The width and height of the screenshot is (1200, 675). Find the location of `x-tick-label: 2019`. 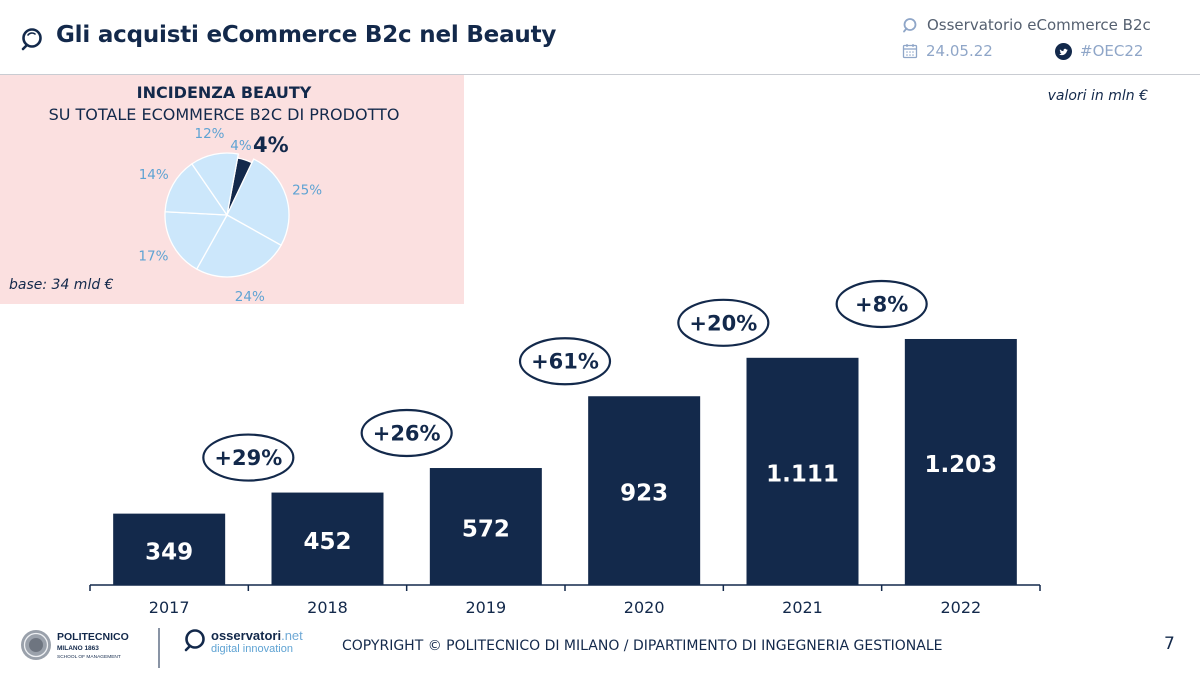

x-tick-label: 2019 is located at coordinates (485, 607).